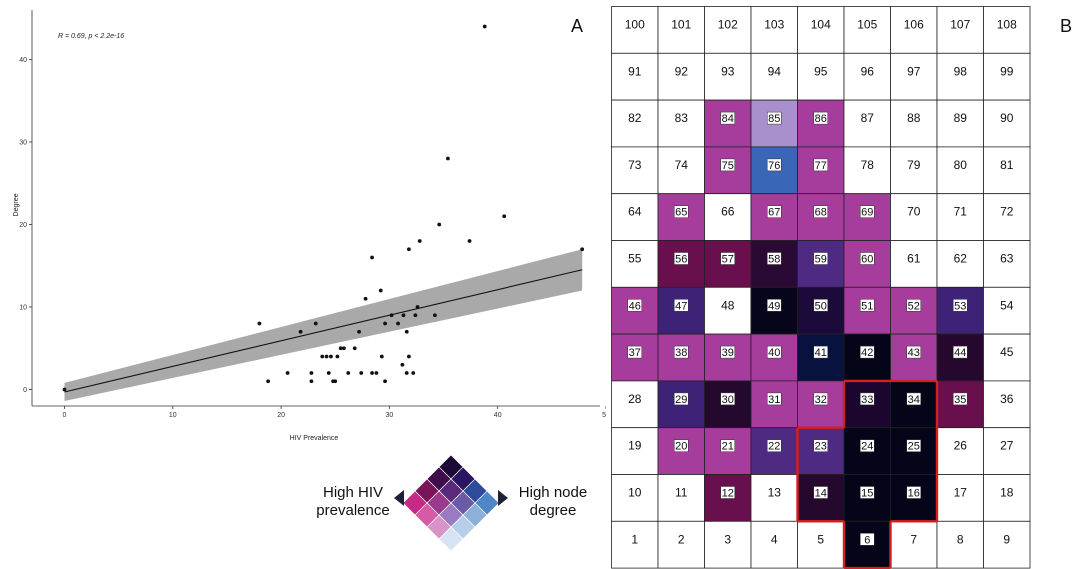 The width and height of the screenshot is (1086, 569). I want to click on grid-cell-label: 63, so click(1007, 259).